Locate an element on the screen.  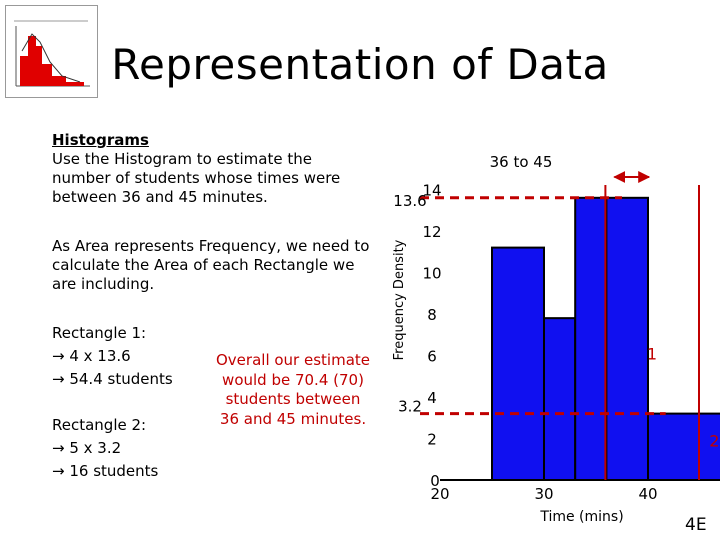
region-label: 2 is located at coordinates (714, 441).